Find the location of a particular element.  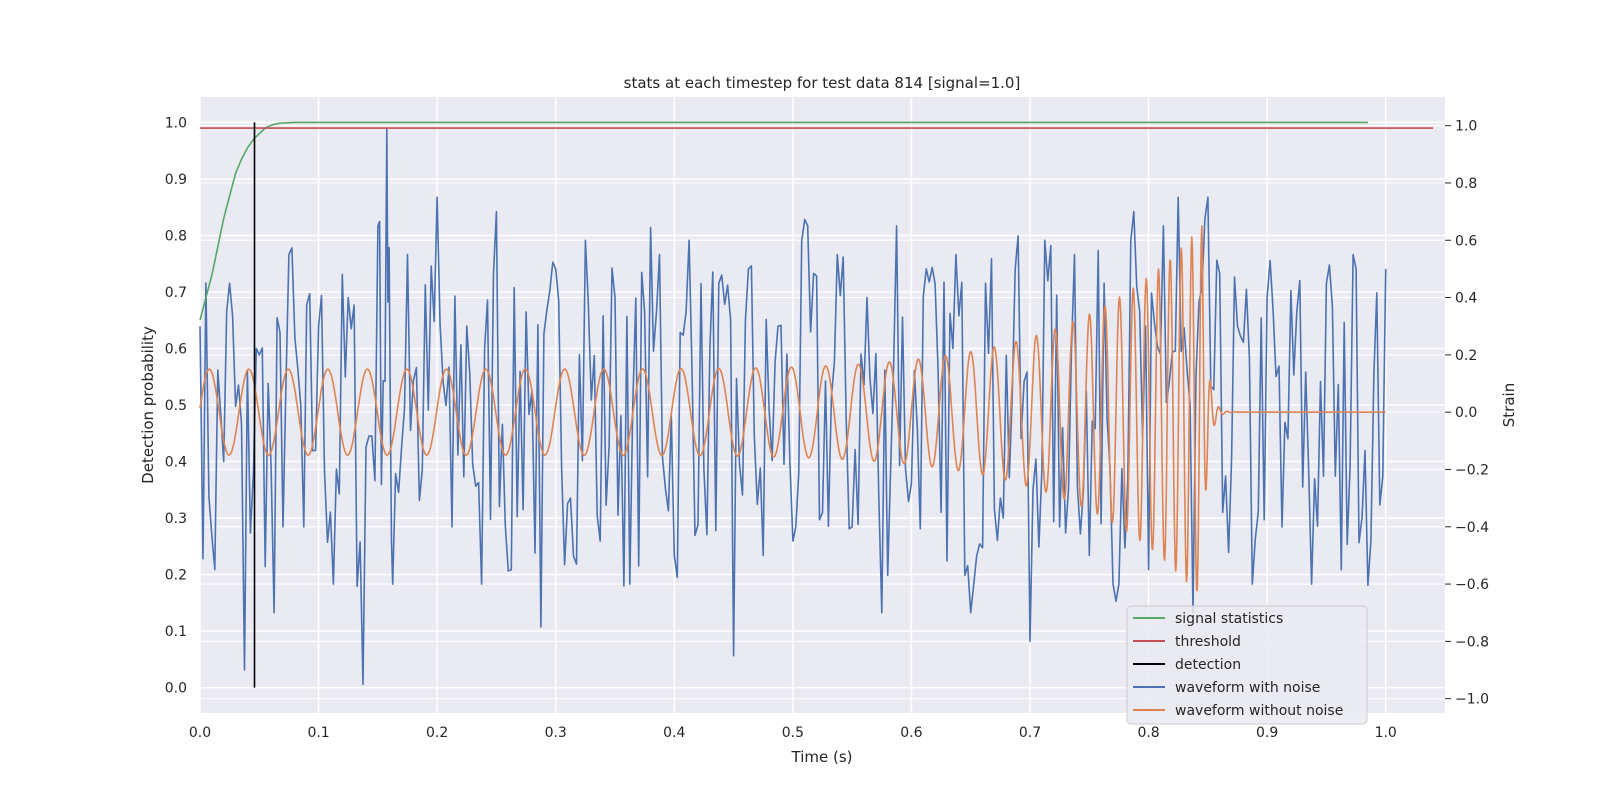

x-tick-label: 0.4 is located at coordinates (674, 733).